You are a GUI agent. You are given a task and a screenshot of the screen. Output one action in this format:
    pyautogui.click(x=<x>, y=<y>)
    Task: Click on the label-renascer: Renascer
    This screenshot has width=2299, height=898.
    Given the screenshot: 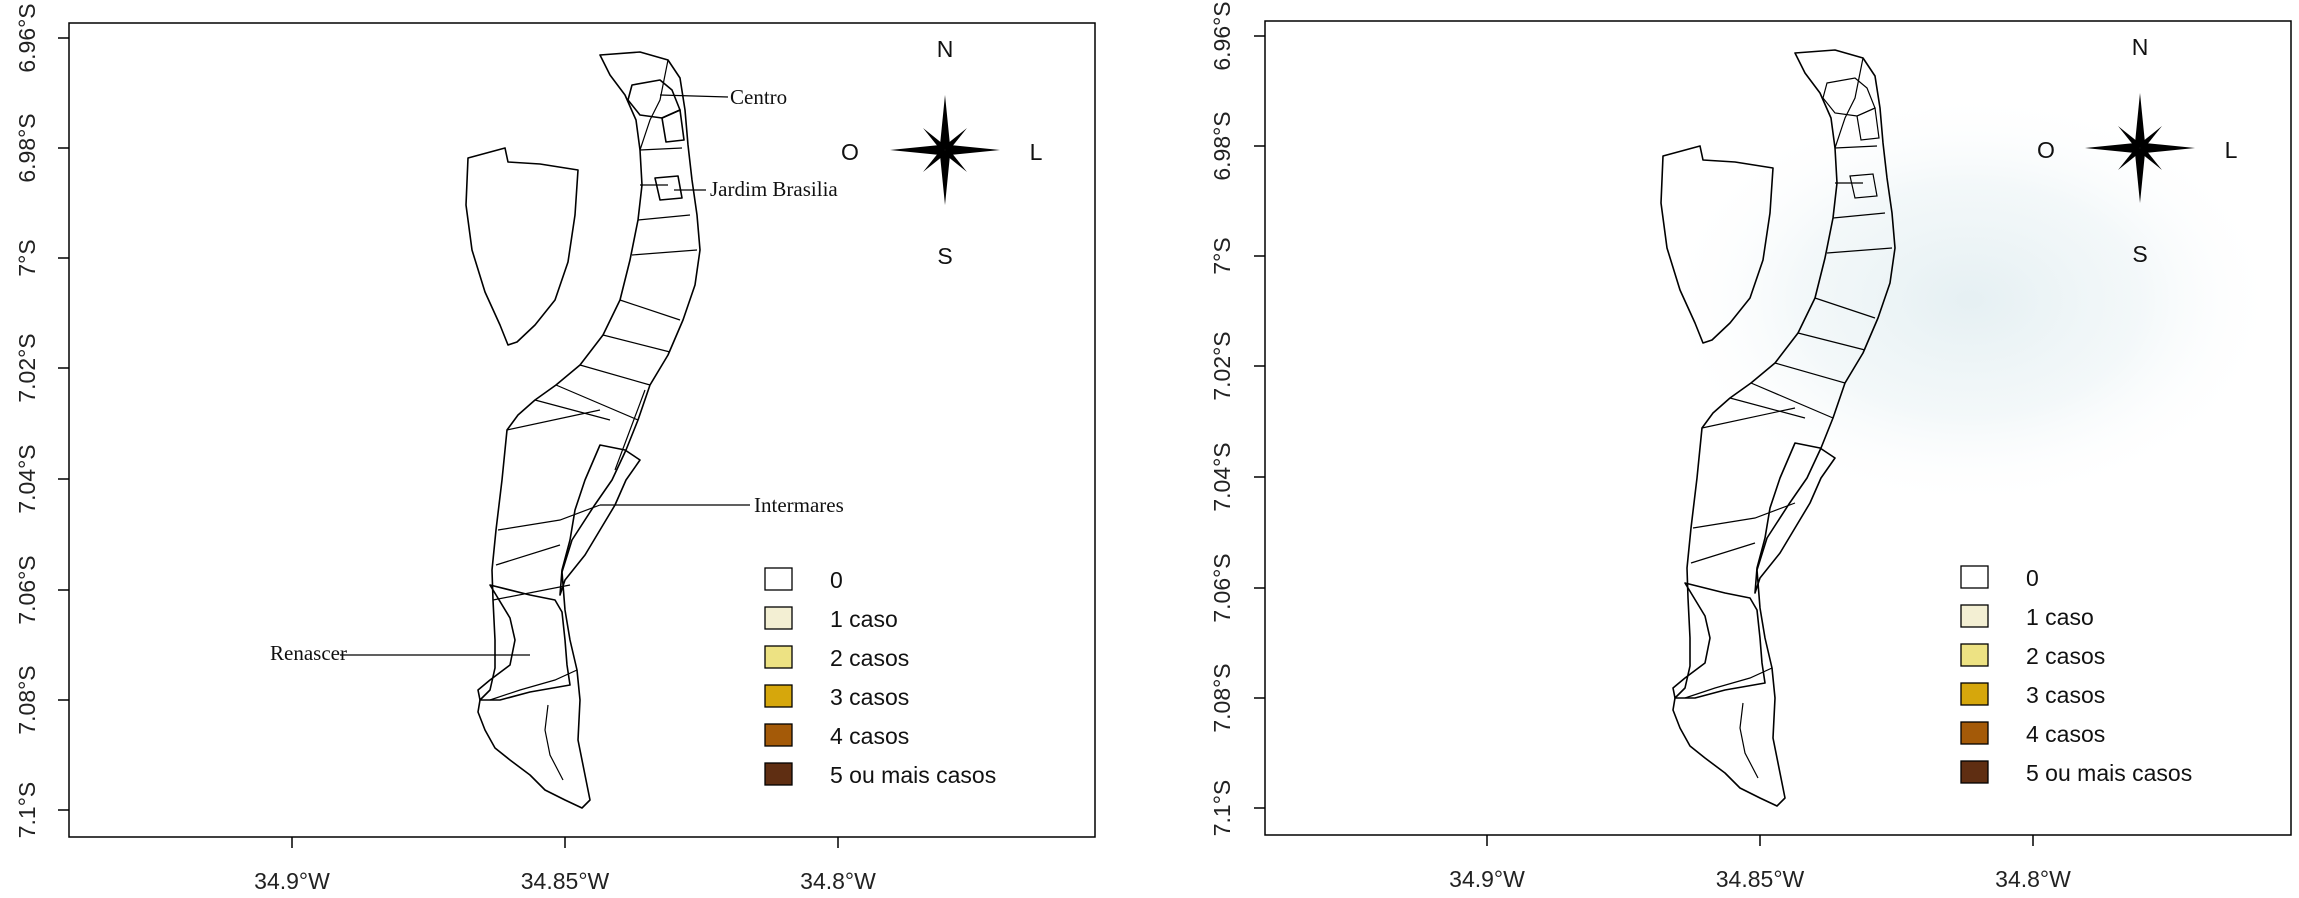 What is the action you would take?
    pyautogui.click(x=308, y=653)
    